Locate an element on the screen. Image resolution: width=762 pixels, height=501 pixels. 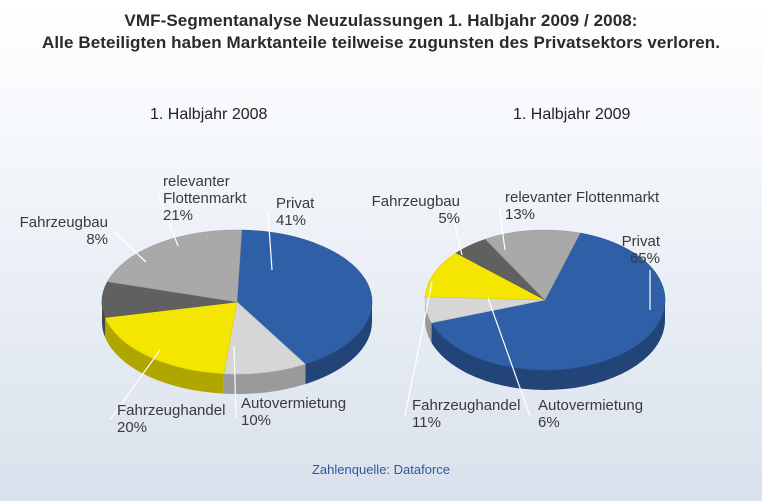
pie-1-value-2: 11% is located at coordinates (426, 422).